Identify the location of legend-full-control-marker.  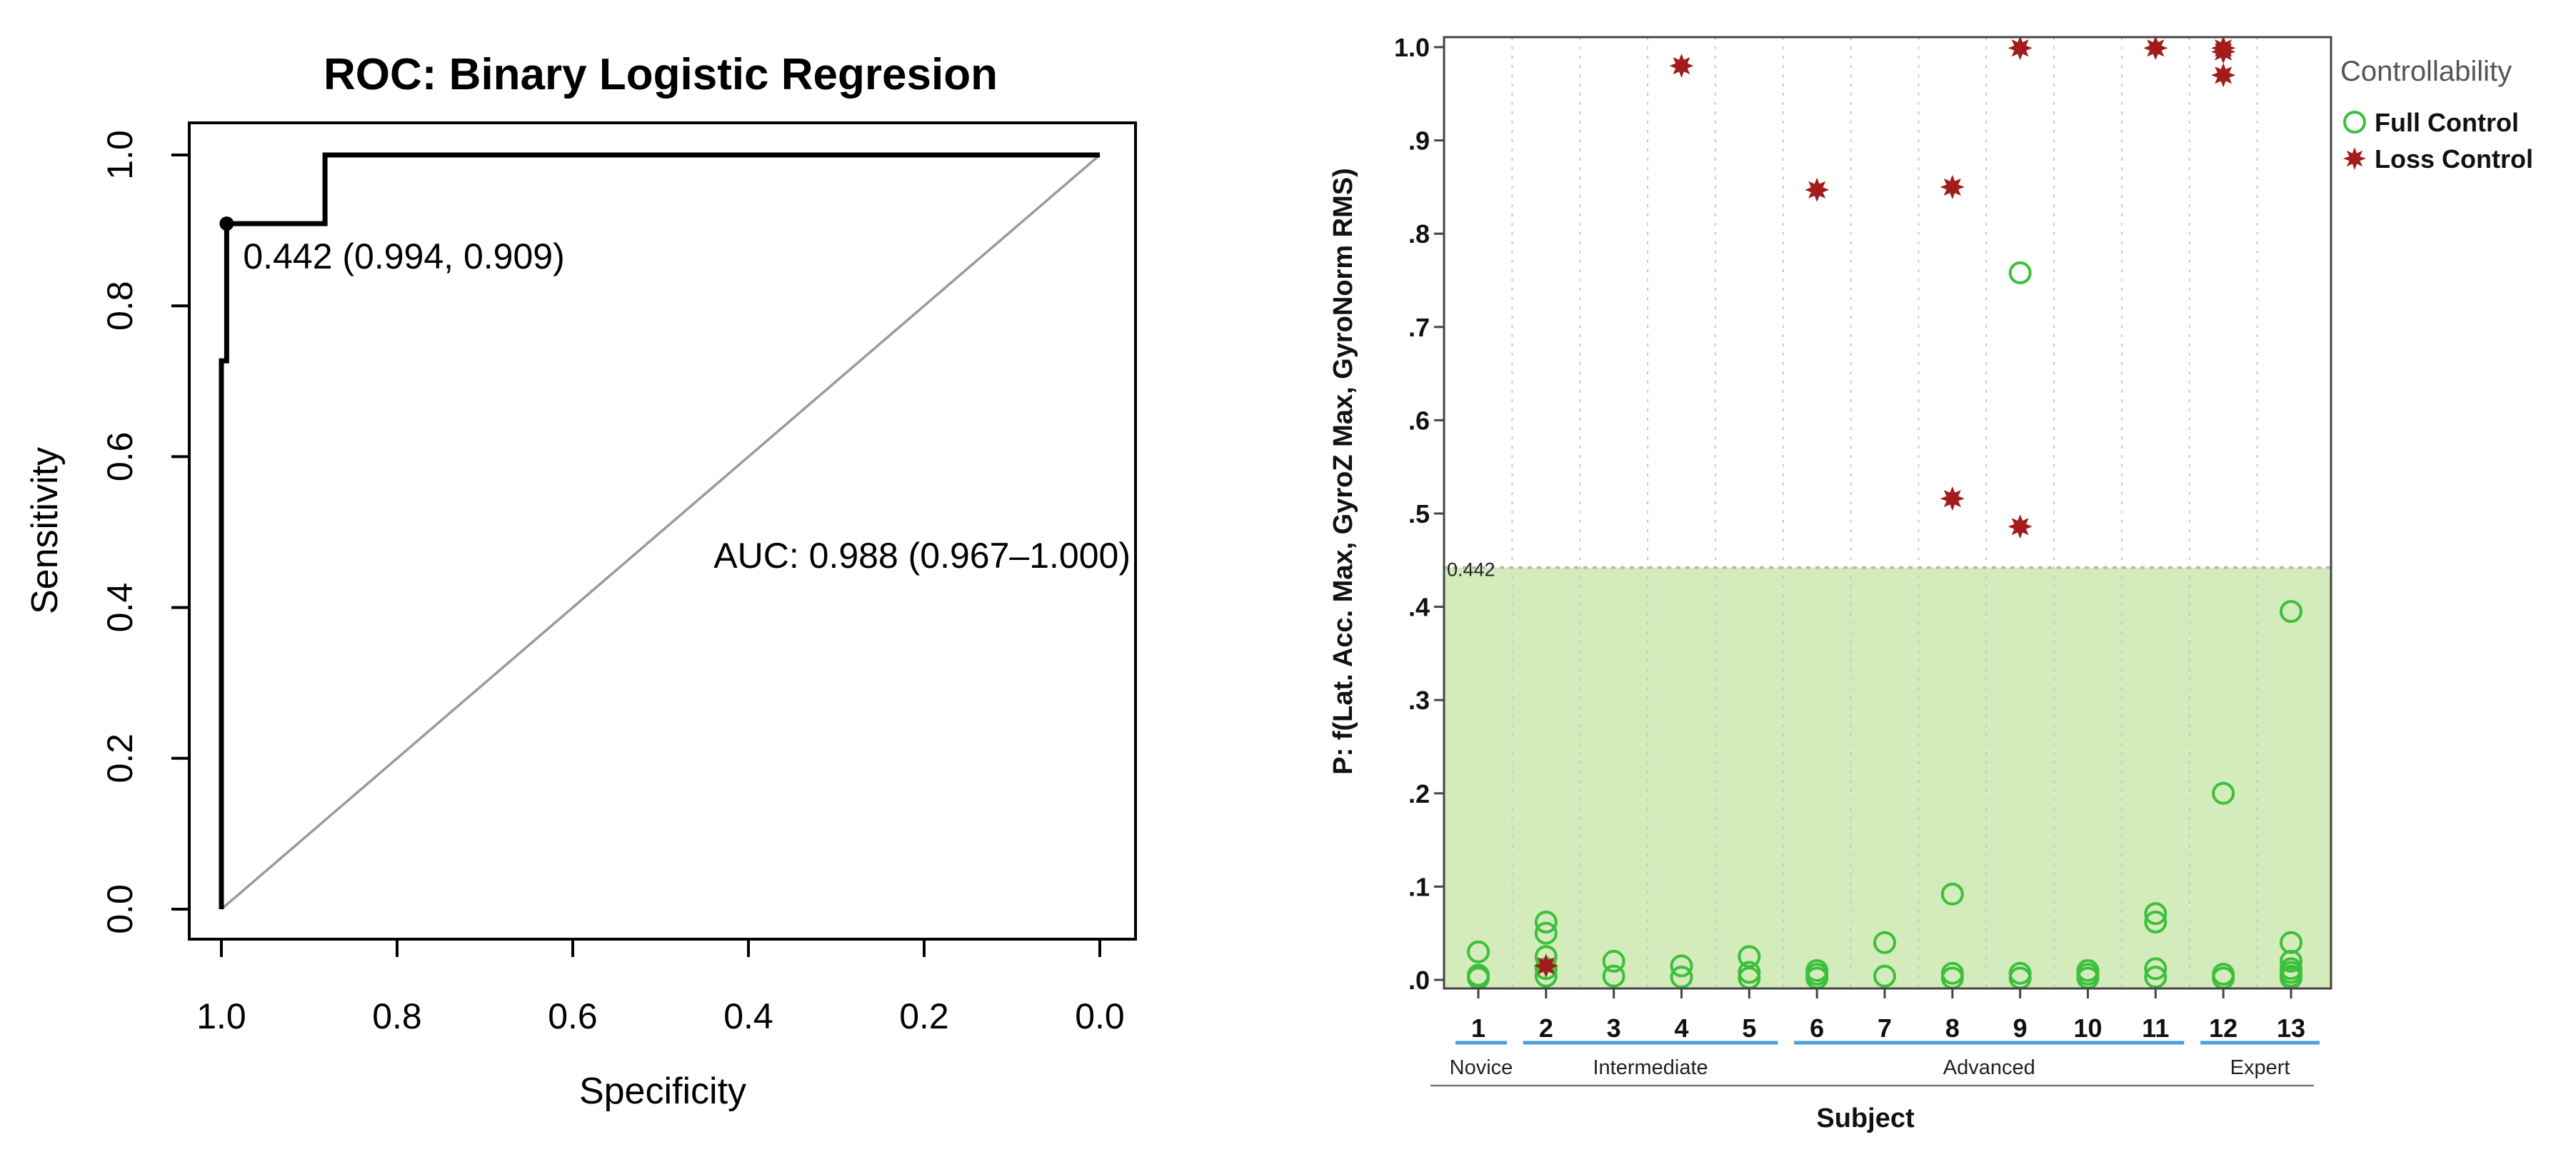
(2354, 123).